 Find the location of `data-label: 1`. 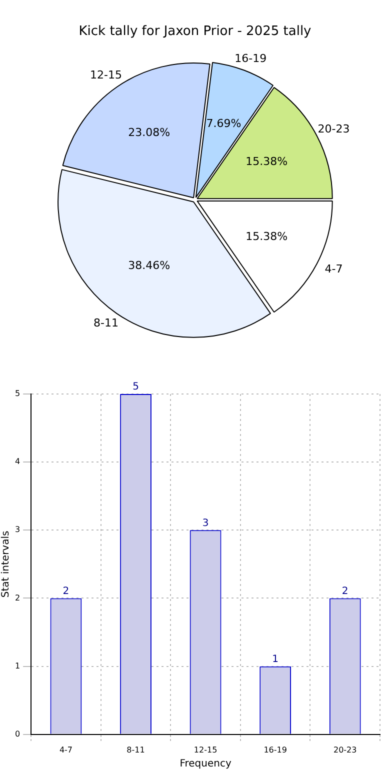

data-label: 1 is located at coordinates (275, 659).